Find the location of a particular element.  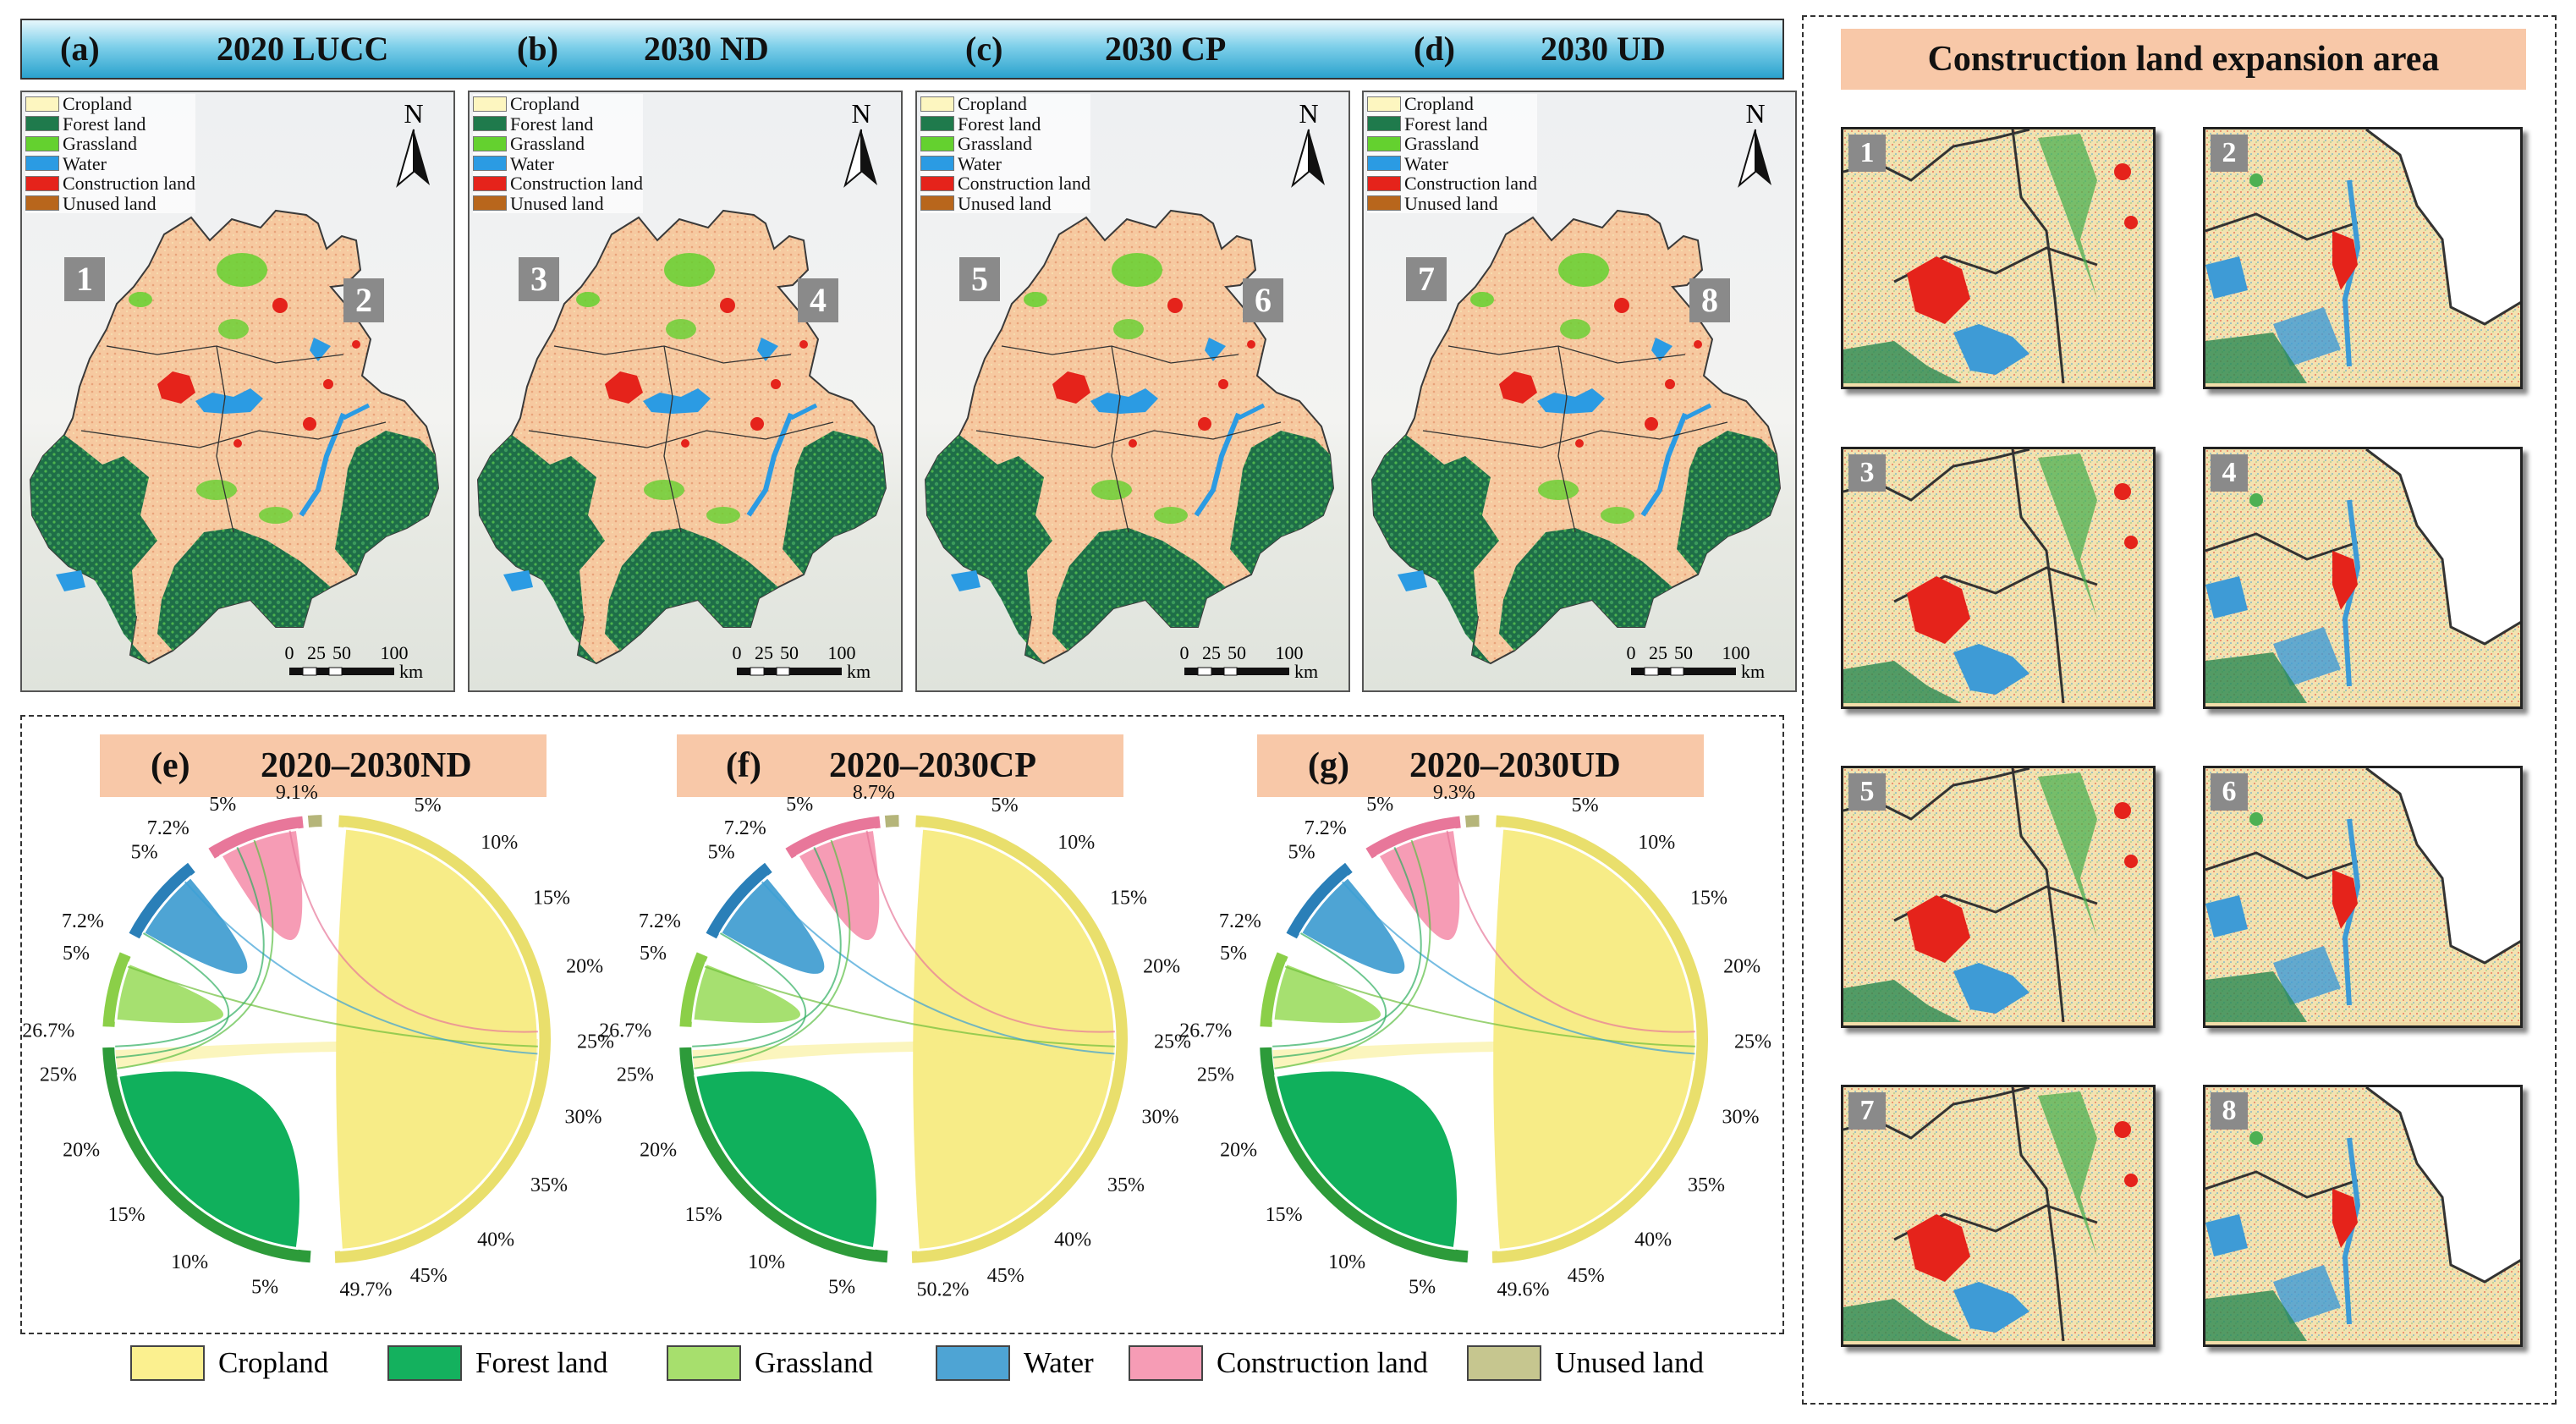

link-forest-construction is located at coordinates (767, 947).